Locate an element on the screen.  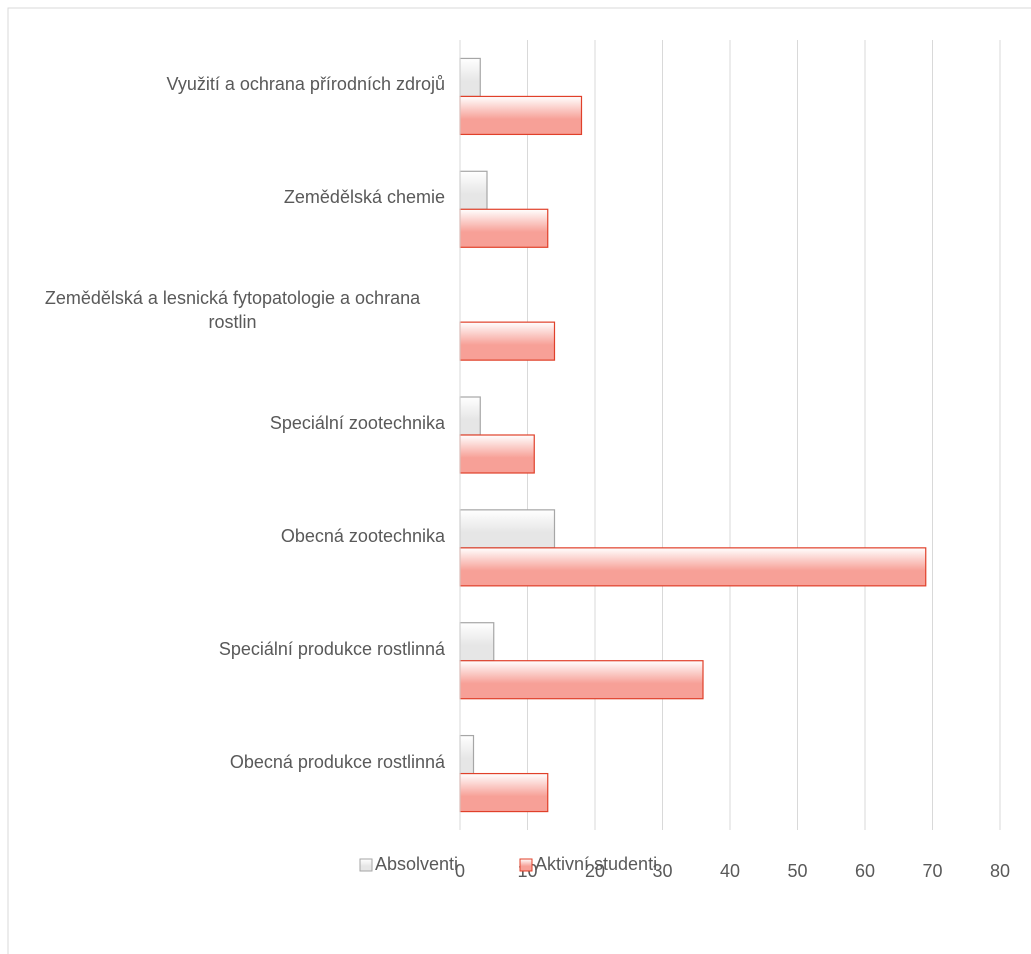
category-label-box: Využití a ochrana přírodních zdrojů is located at coordinates (230, 84).